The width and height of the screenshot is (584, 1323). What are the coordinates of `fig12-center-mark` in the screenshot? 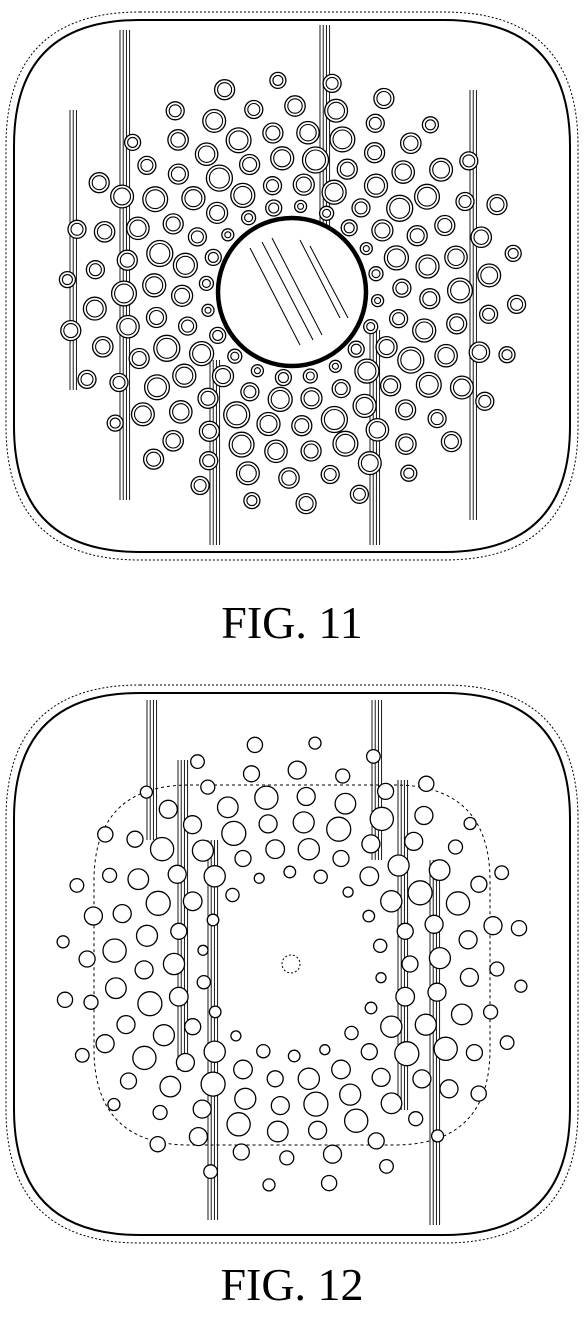 It's located at (291, 964).